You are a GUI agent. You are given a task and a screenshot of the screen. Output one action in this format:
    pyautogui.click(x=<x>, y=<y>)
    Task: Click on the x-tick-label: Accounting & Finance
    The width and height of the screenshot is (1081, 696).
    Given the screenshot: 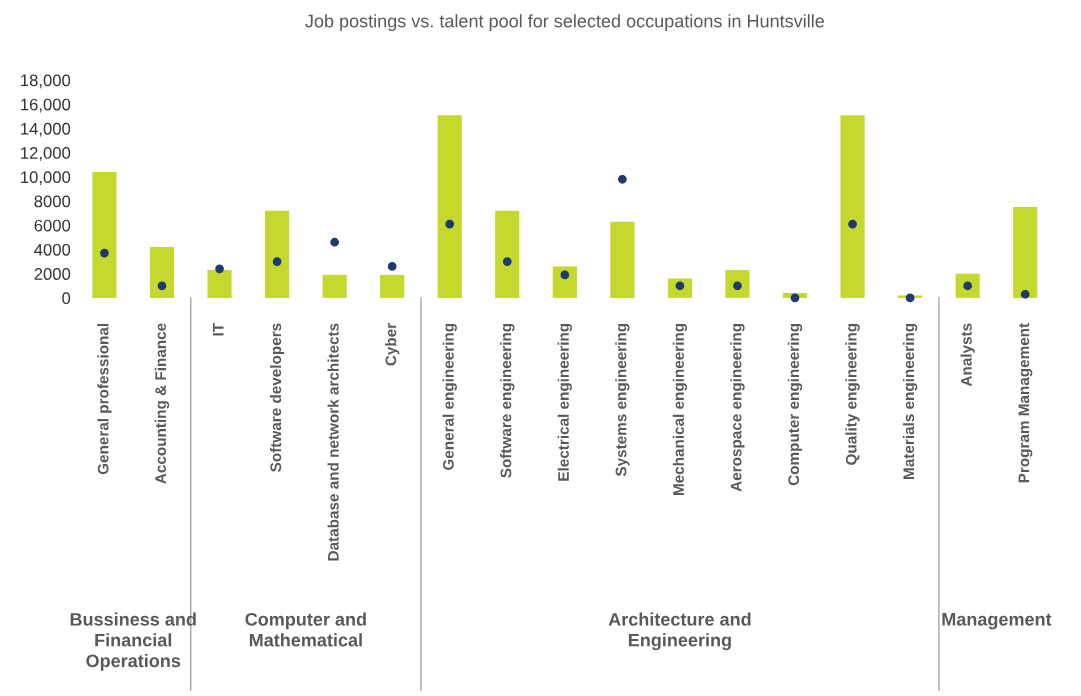 What is the action you would take?
    pyautogui.click(x=162, y=403)
    